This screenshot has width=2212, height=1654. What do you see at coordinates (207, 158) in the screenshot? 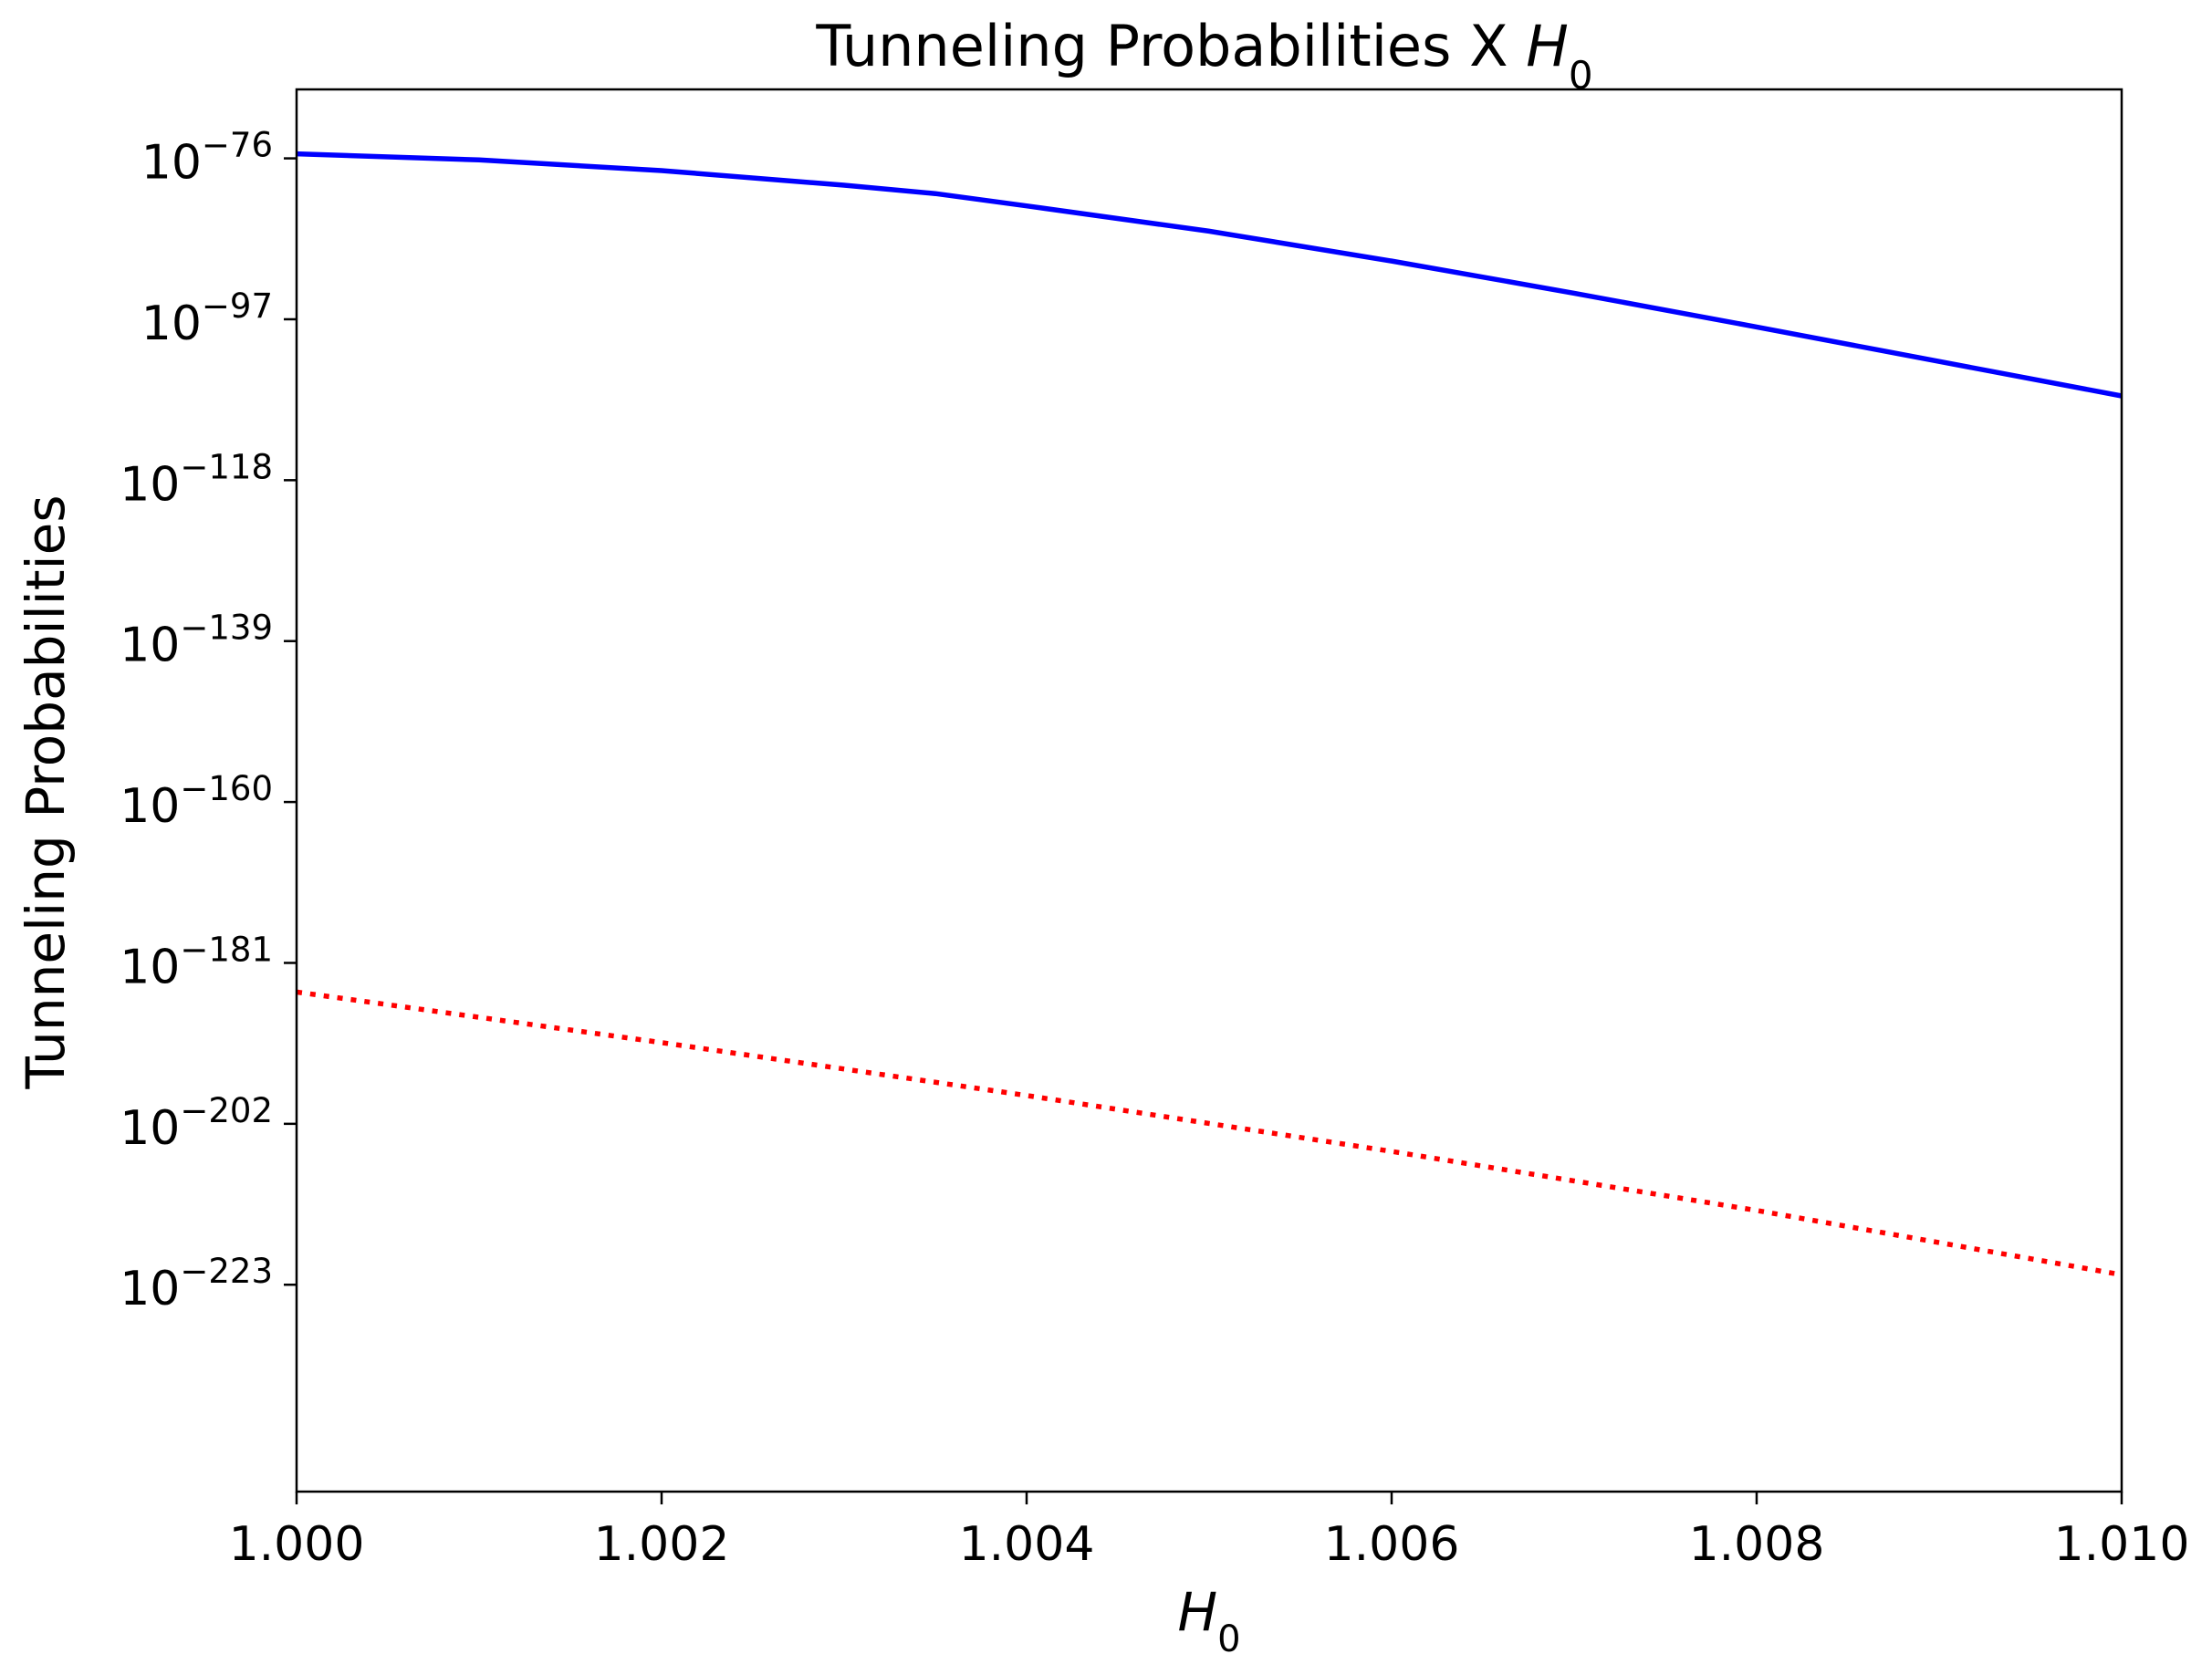
I see `y-tick-label-0: 10−76` at bounding box center [207, 158].